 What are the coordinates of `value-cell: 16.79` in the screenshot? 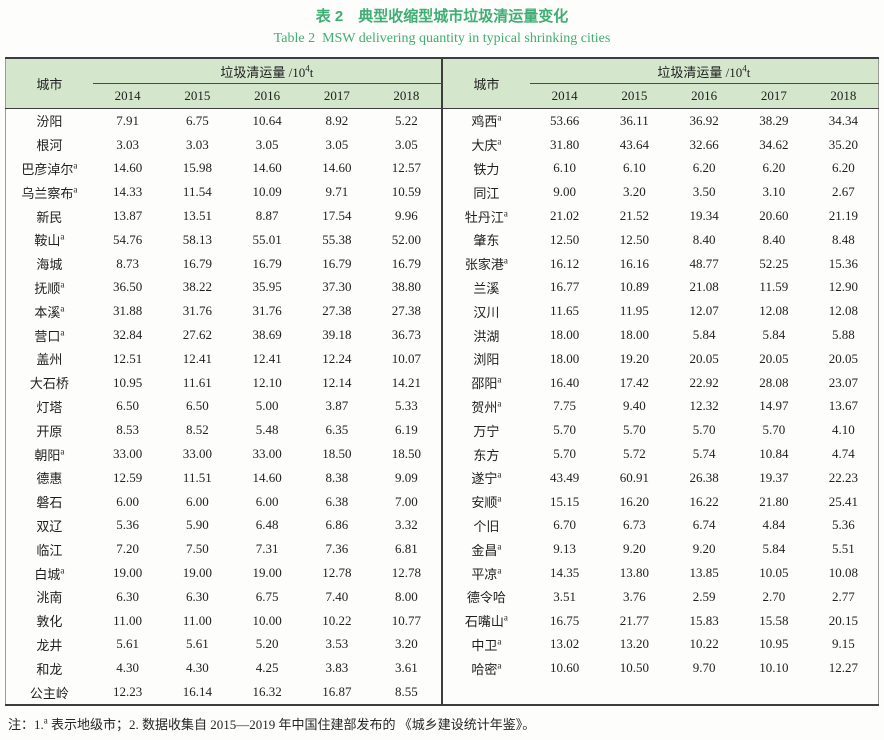 It's located at (337, 263).